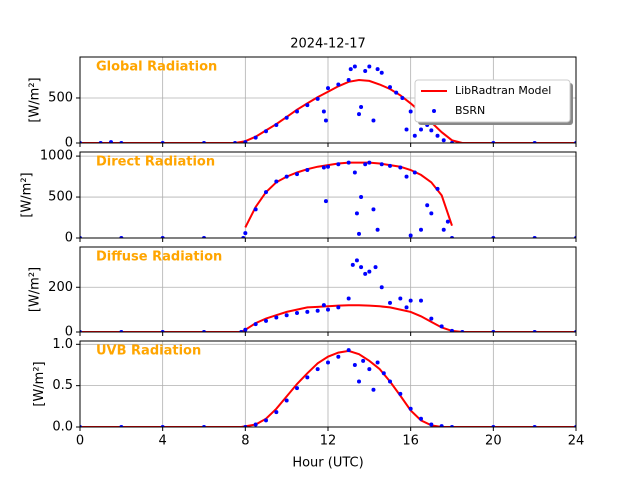 The height and width of the screenshot is (480, 640). What do you see at coordinates (80, 441) in the screenshot?
I see `x-tick-label: 0` at bounding box center [80, 441].